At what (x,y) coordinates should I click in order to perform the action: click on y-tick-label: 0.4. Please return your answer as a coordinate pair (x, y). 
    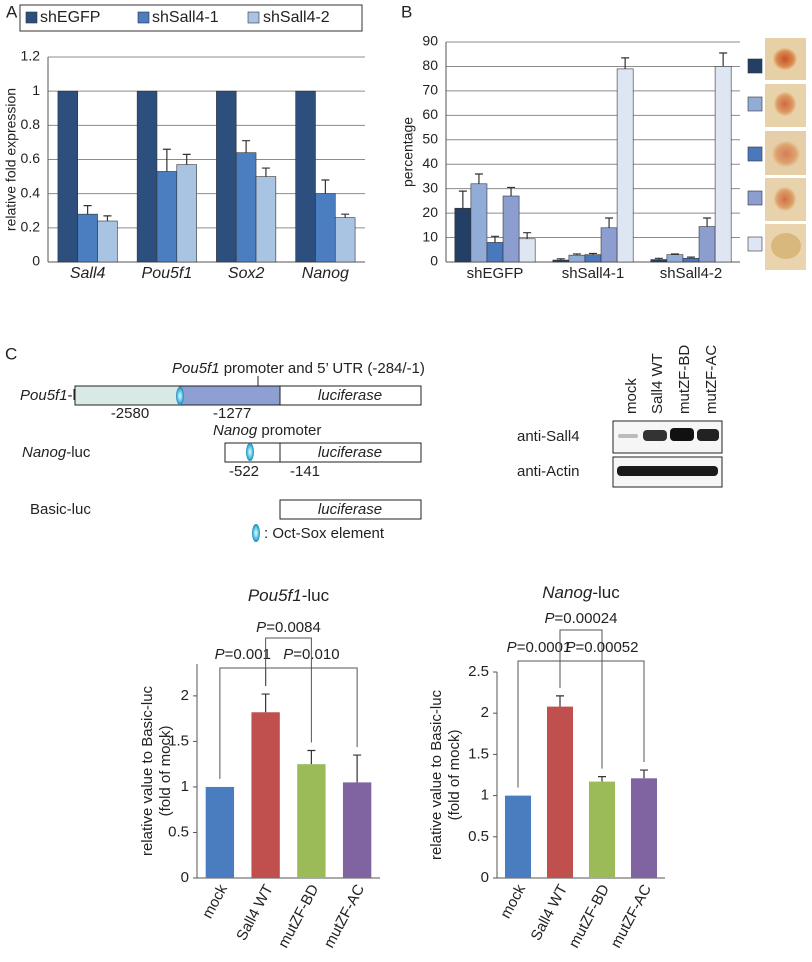
    Looking at the image, I should click on (31, 192).